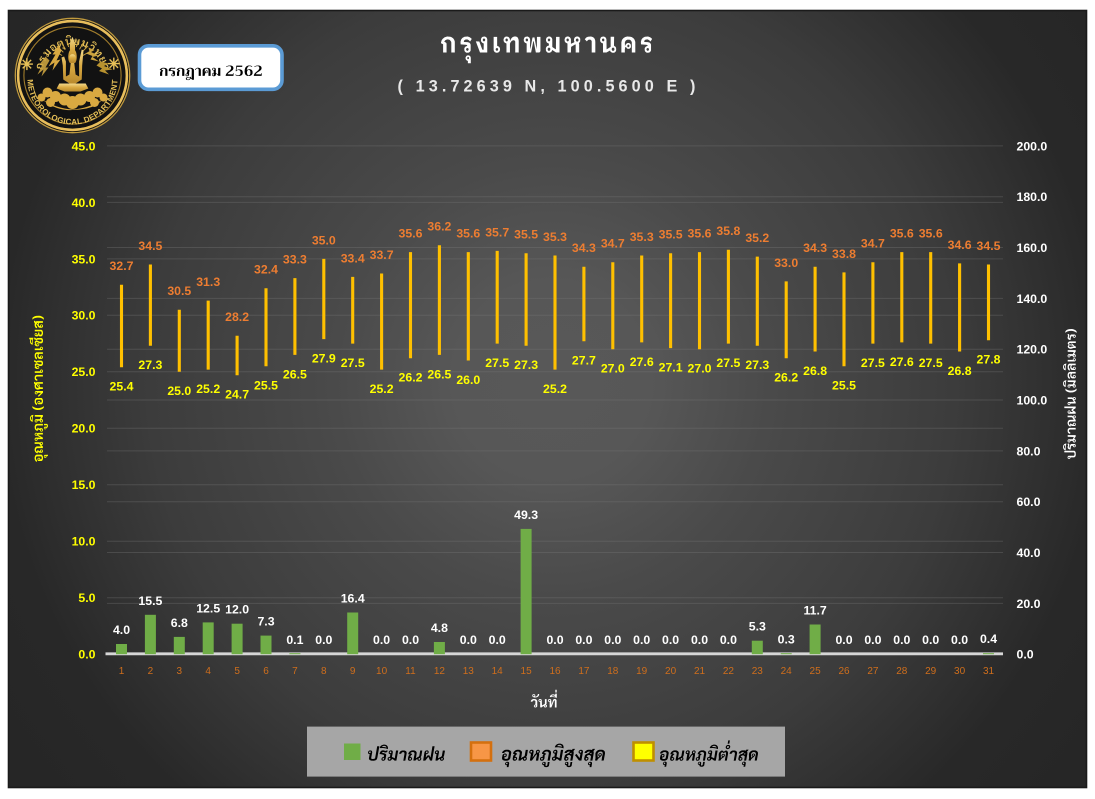 The width and height of the screenshot is (1095, 799). Describe the element at coordinates (84, 542) in the screenshot. I see `svg-text: 10.0` at that location.